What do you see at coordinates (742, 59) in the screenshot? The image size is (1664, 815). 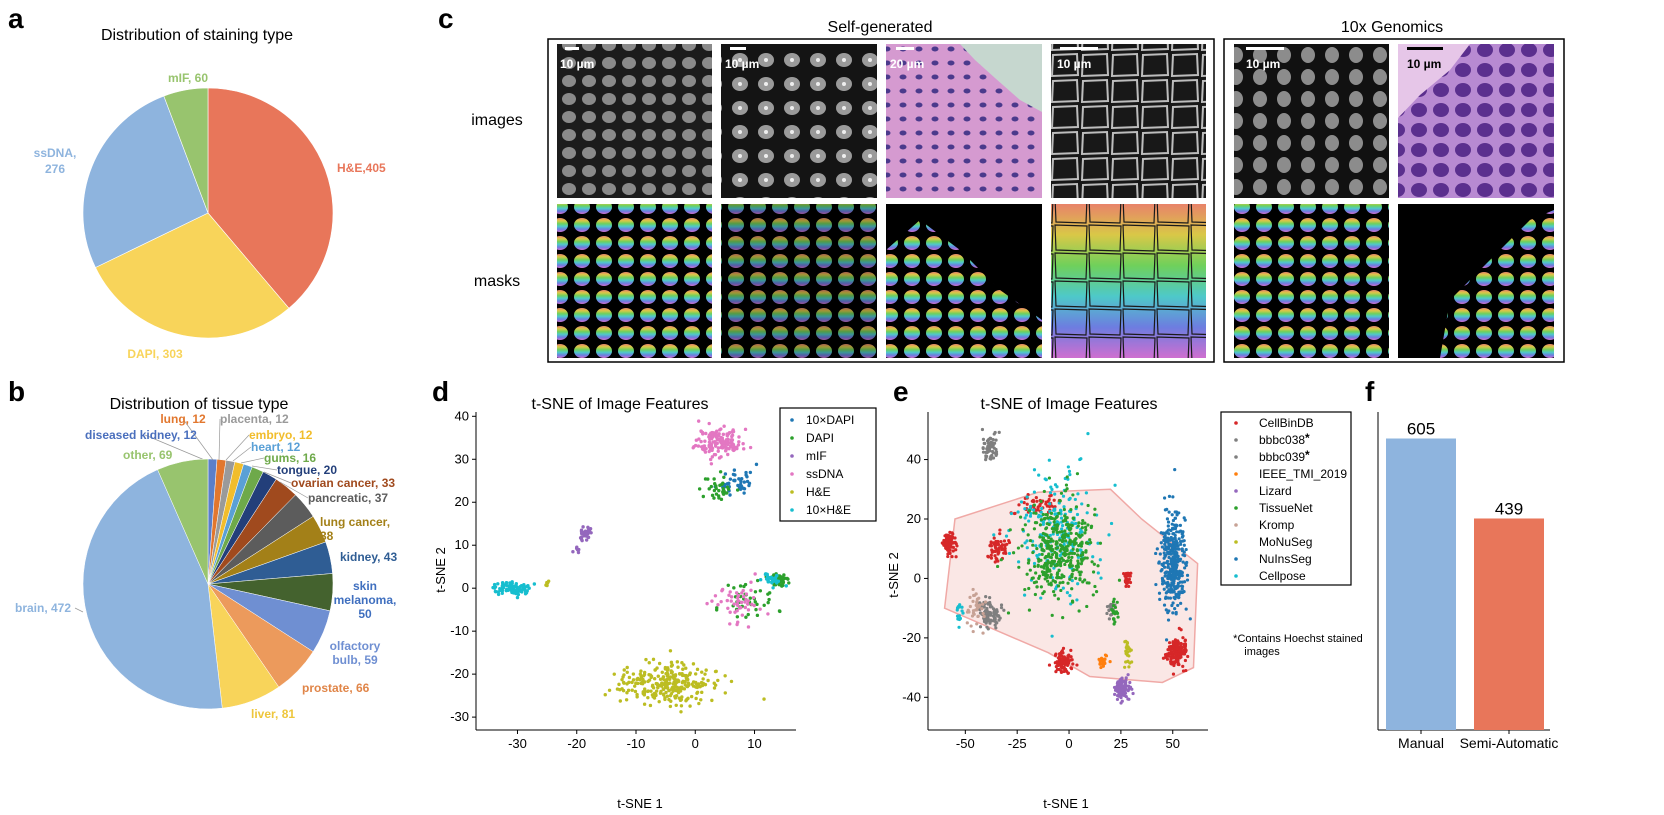 I see `scalebar-2: 10 µm` at bounding box center [742, 59].